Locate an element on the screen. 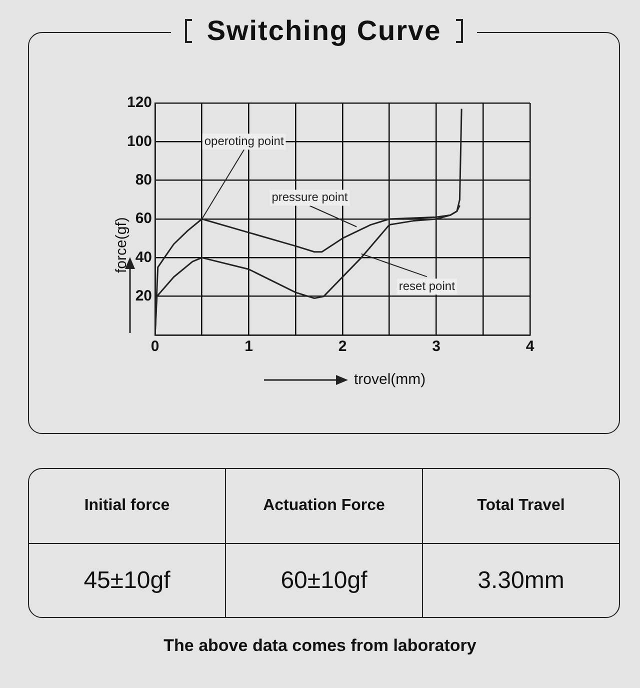 The width and height of the screenshot is (640, 688). x-tick-label: 1 is located at coordinates (248, 347).